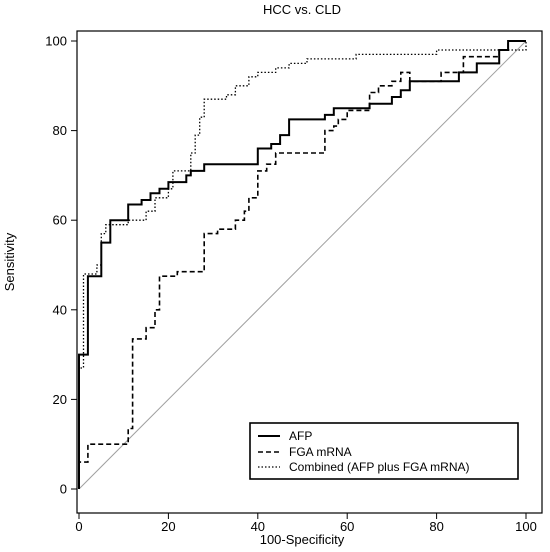 The height and width of the screenshot is (552, 550). What do you see at coordinates (56, 41) in the screenshot?
I see `y-tick-label: 100` at bounding box center [56, 41].